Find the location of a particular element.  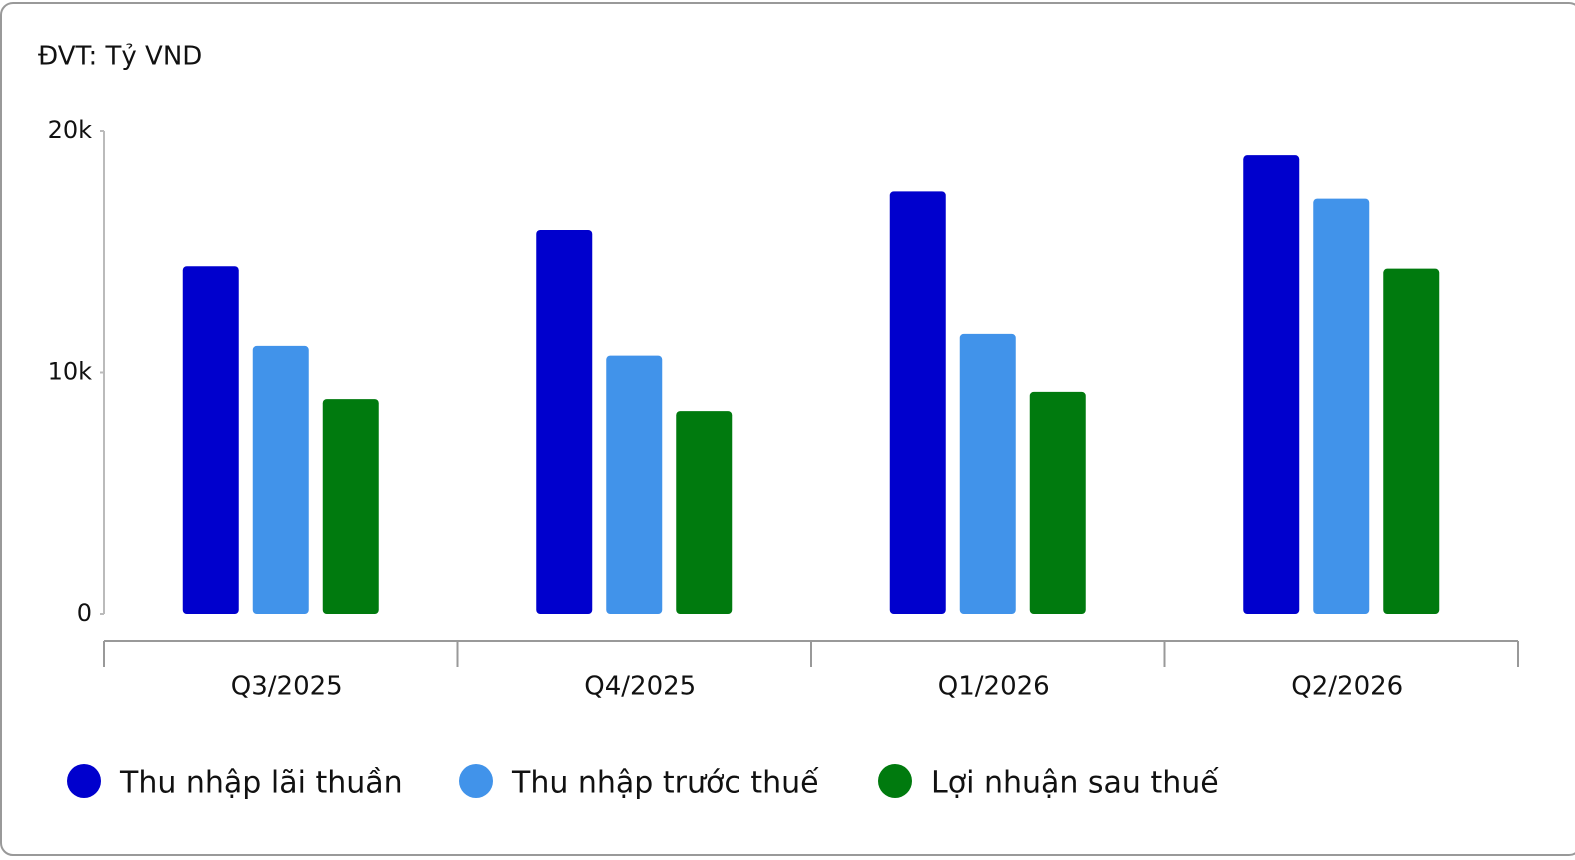

x-tick-label: Q2/2026 is located at coordinates (1347, 687).